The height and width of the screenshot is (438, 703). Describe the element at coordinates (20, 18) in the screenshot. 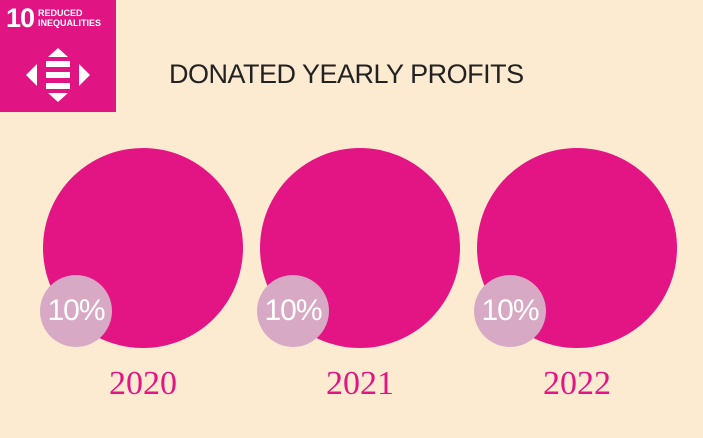

I see `sdg-goal-number: 10` at that location.